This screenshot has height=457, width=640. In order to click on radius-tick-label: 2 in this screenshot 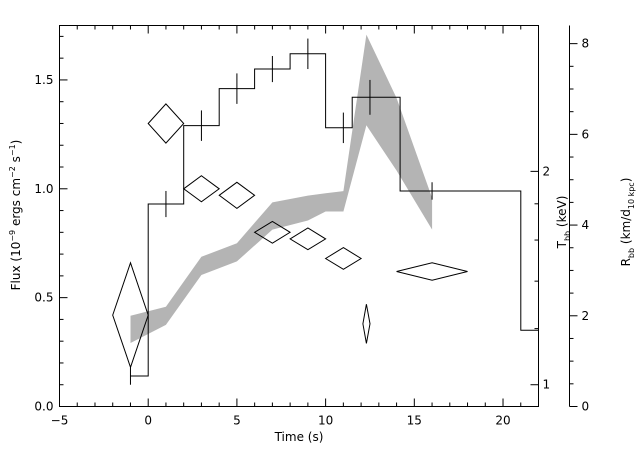, I will do `click(586, 316)`.